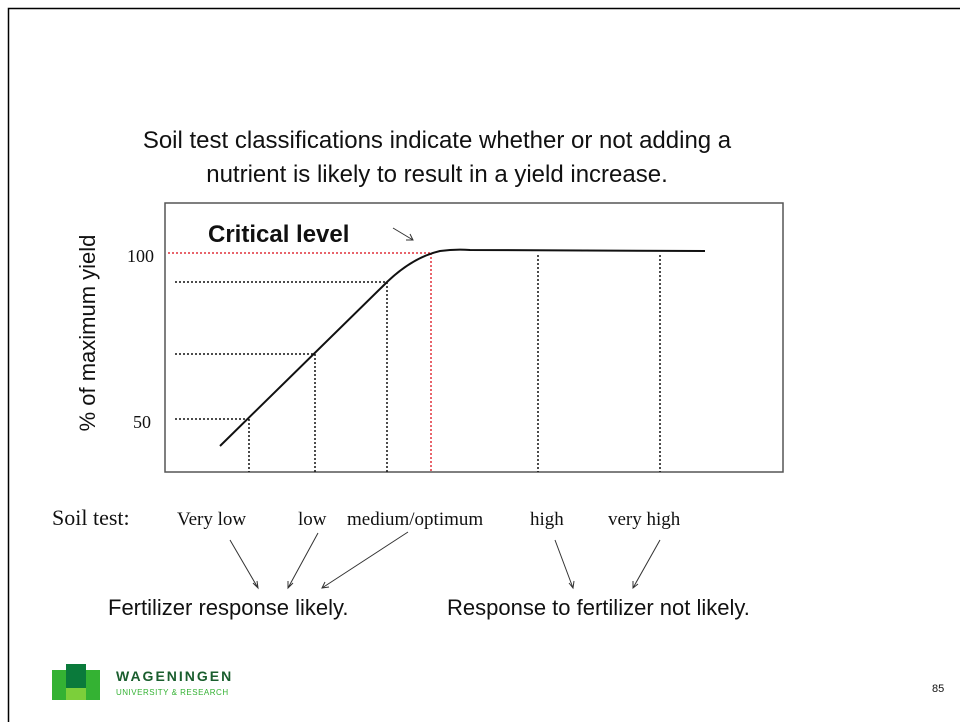 This screenshot has height=722, width=960. Describe the element at coordinates (228, 607) in the screenshot. I see `response-text: Fertilizer response likely.` at that location.